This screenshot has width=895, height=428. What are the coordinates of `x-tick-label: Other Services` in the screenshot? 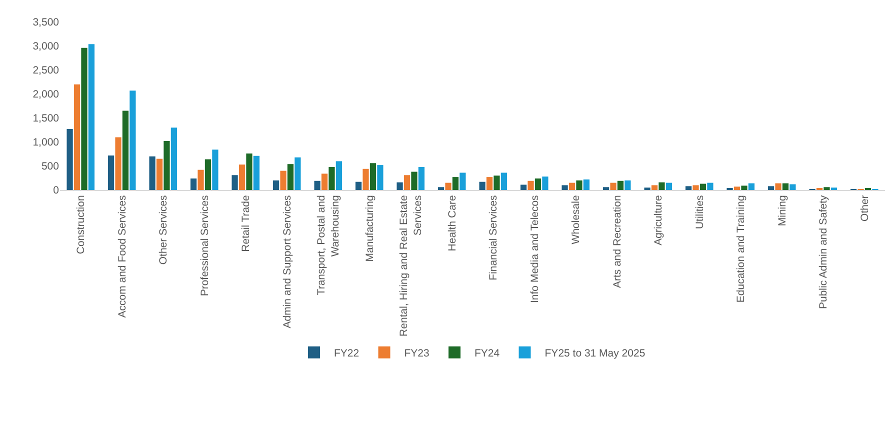 It's located at (164, 230).